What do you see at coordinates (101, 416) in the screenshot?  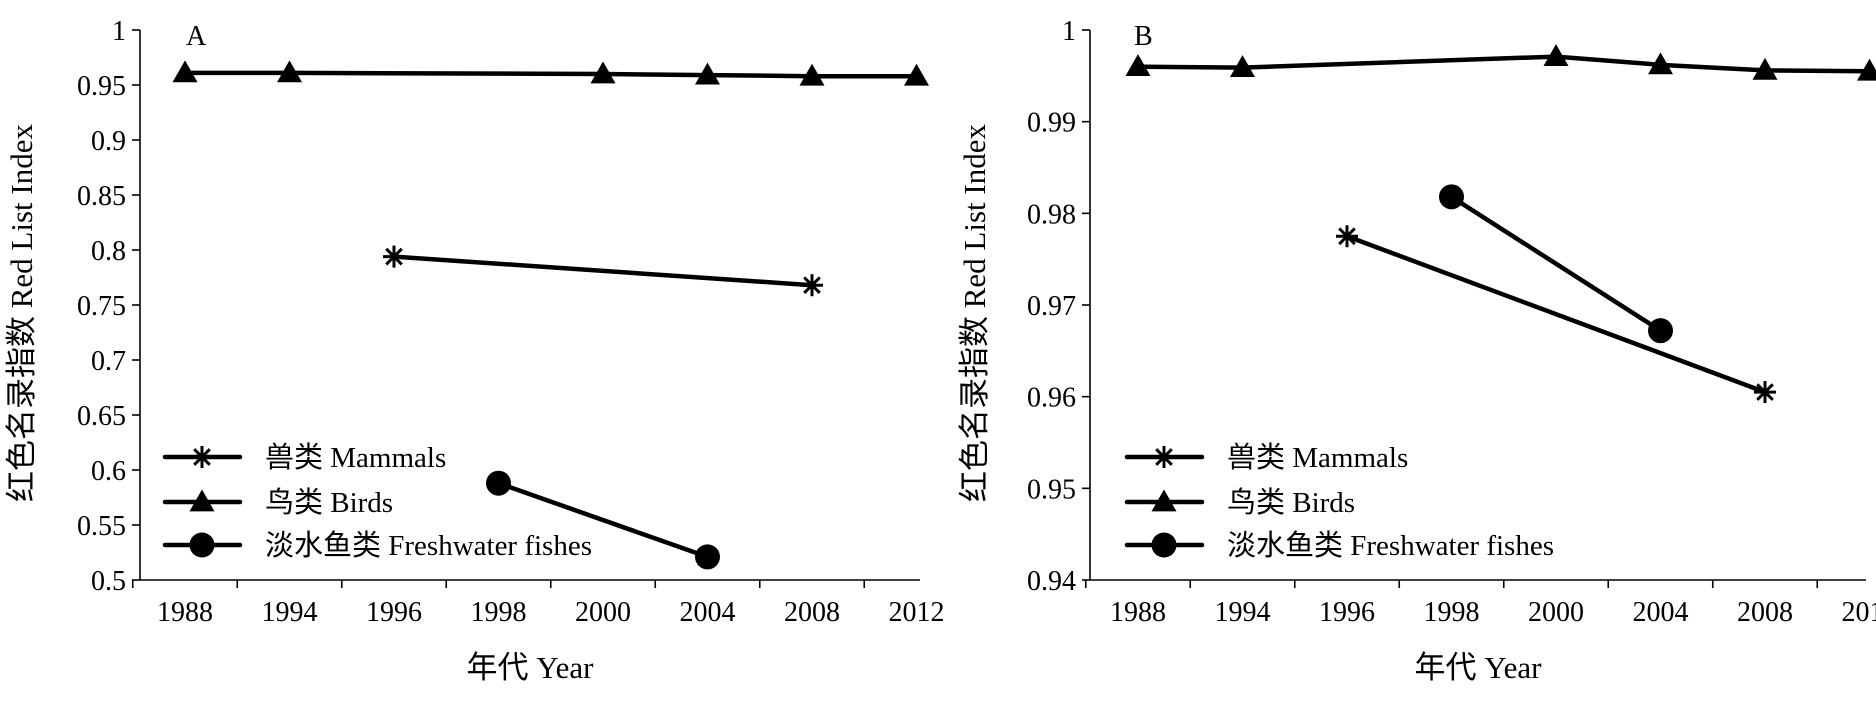 I see `y-tick-label: 0.65` at bounding box center [101, 416].